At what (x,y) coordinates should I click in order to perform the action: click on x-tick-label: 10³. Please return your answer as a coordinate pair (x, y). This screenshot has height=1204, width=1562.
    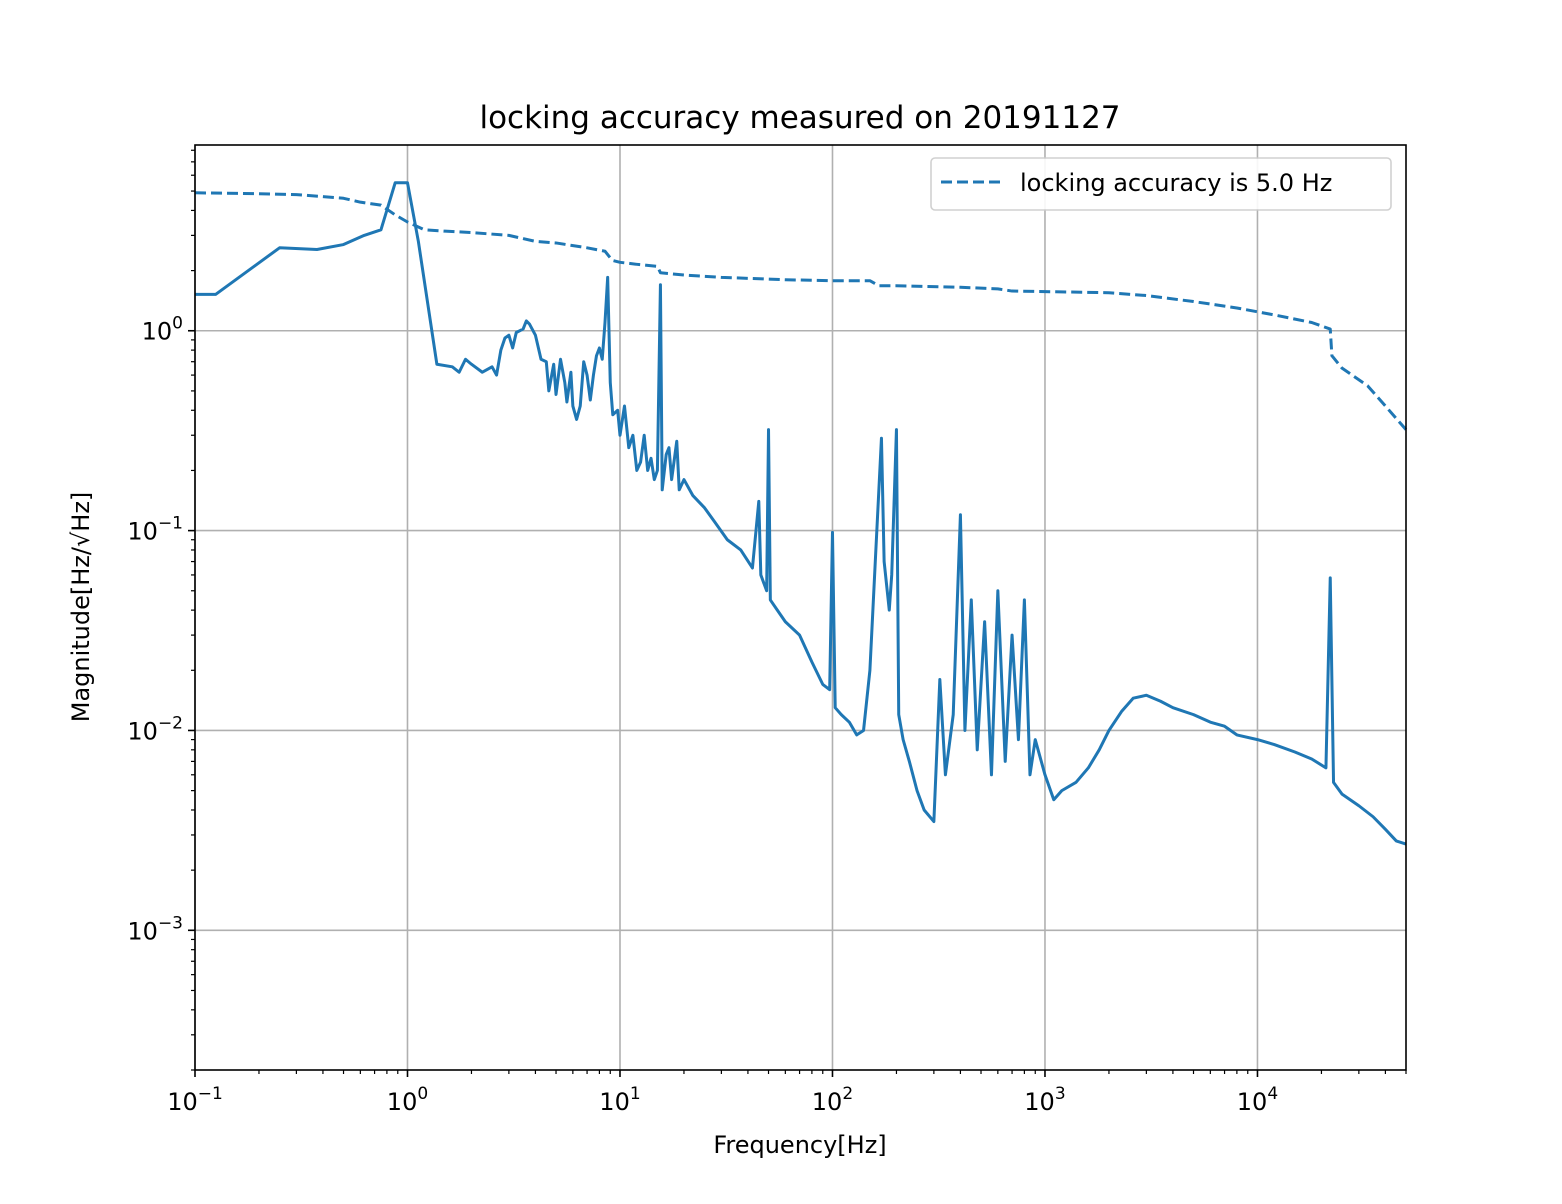
    Looking at the image, I should click on (1044, 1100).